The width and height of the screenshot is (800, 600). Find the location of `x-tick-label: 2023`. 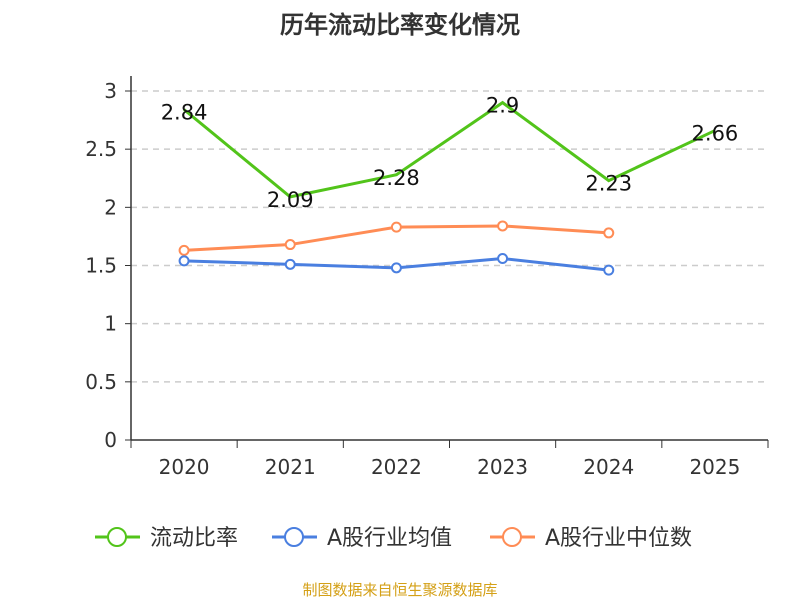

x-tick-label: 2023 is located at coordinates (502, 467).